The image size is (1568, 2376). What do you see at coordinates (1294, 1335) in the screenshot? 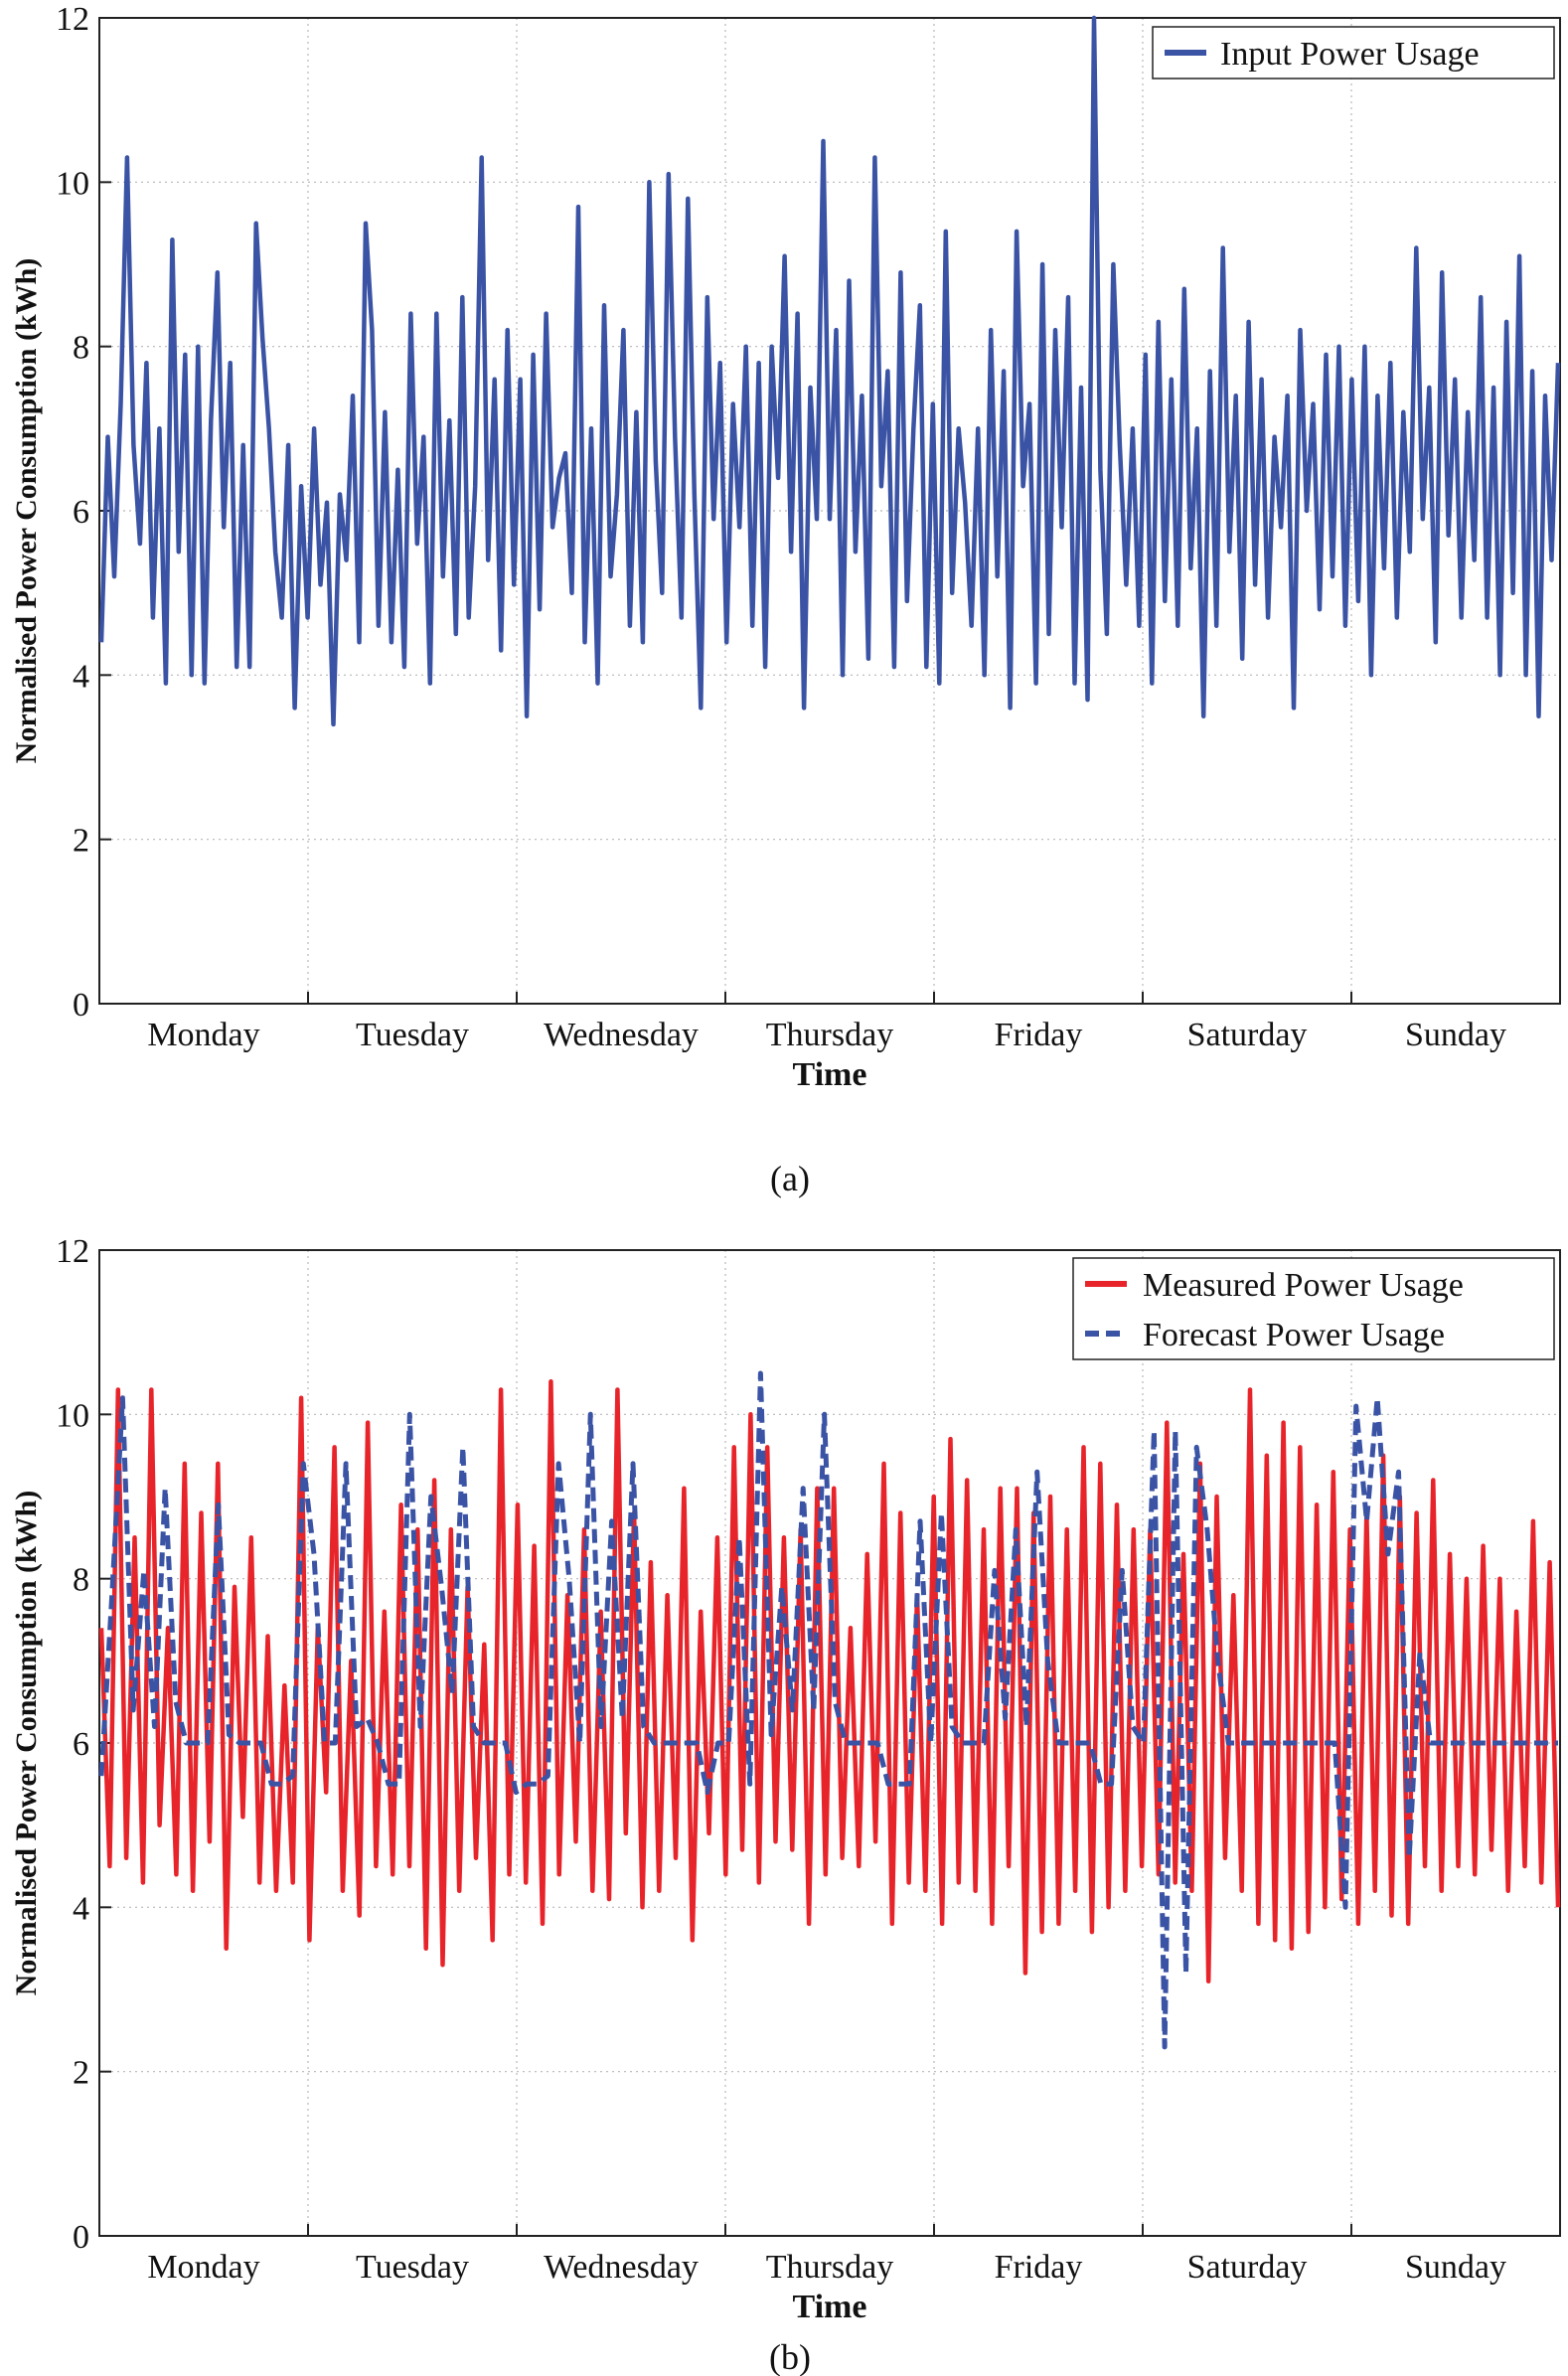
I see `legend-label-forecast-power-usage: Forecast Power Usage` at bounding box center [1294, 1335].